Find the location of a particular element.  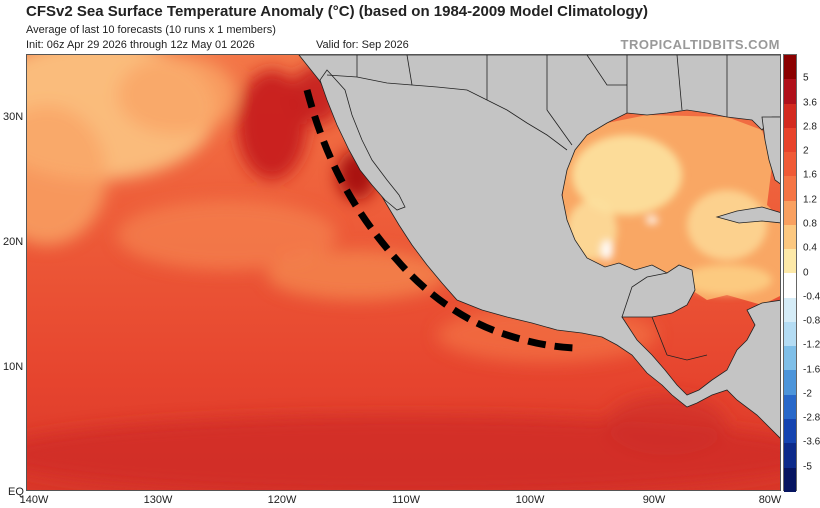

colorbar-tick-label: -2.8 is located at coordinates (811, 418).